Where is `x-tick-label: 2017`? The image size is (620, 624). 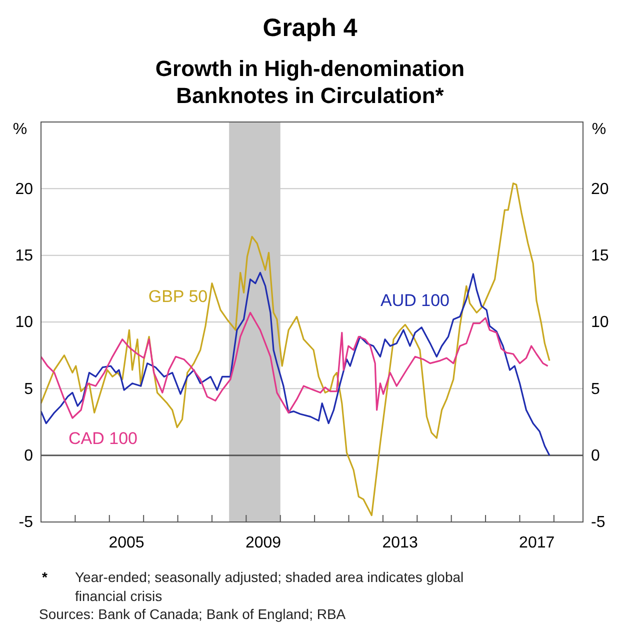
x-tick-label: 2017 is located at coordinates (537, 543).